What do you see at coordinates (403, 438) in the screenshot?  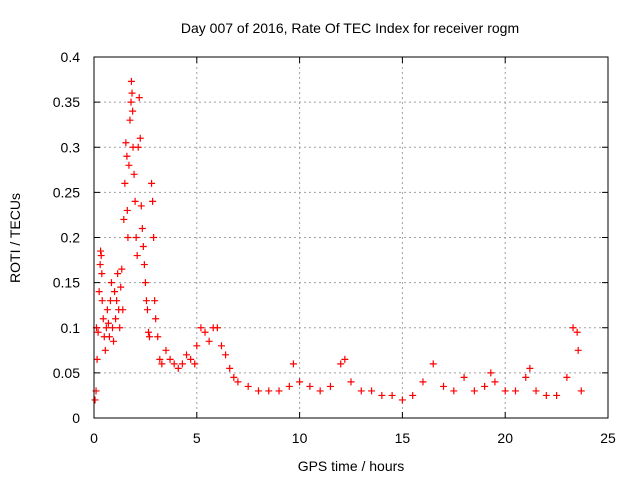 I see `x-tick-label: 15` at bounding box center [403, 438].